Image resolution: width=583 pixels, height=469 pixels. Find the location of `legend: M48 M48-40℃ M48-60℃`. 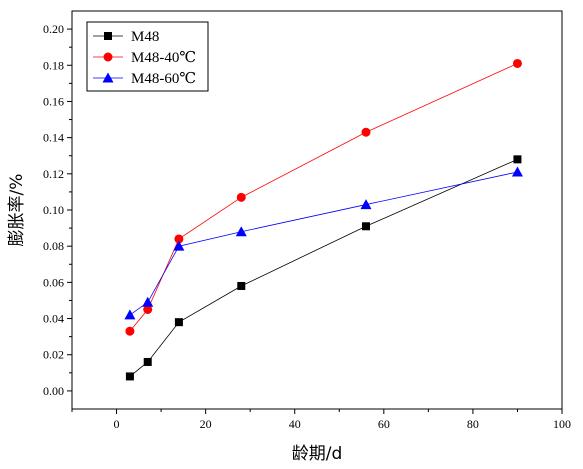

legend: M48 M48-40℃ M48-60℃ is located at coordinates (147, 56).